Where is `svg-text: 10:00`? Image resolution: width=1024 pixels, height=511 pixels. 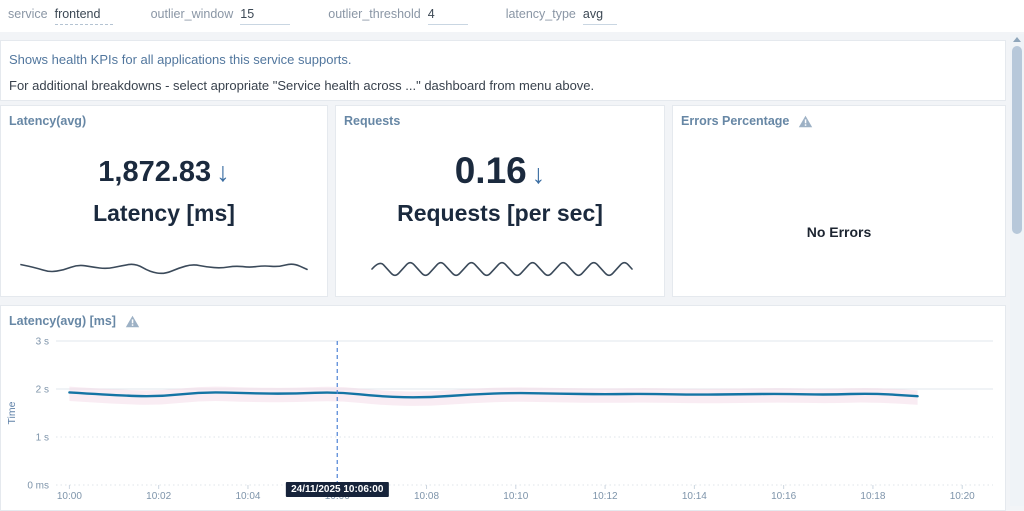
svg-text: 10:00 is located at coordinates (69, 496).